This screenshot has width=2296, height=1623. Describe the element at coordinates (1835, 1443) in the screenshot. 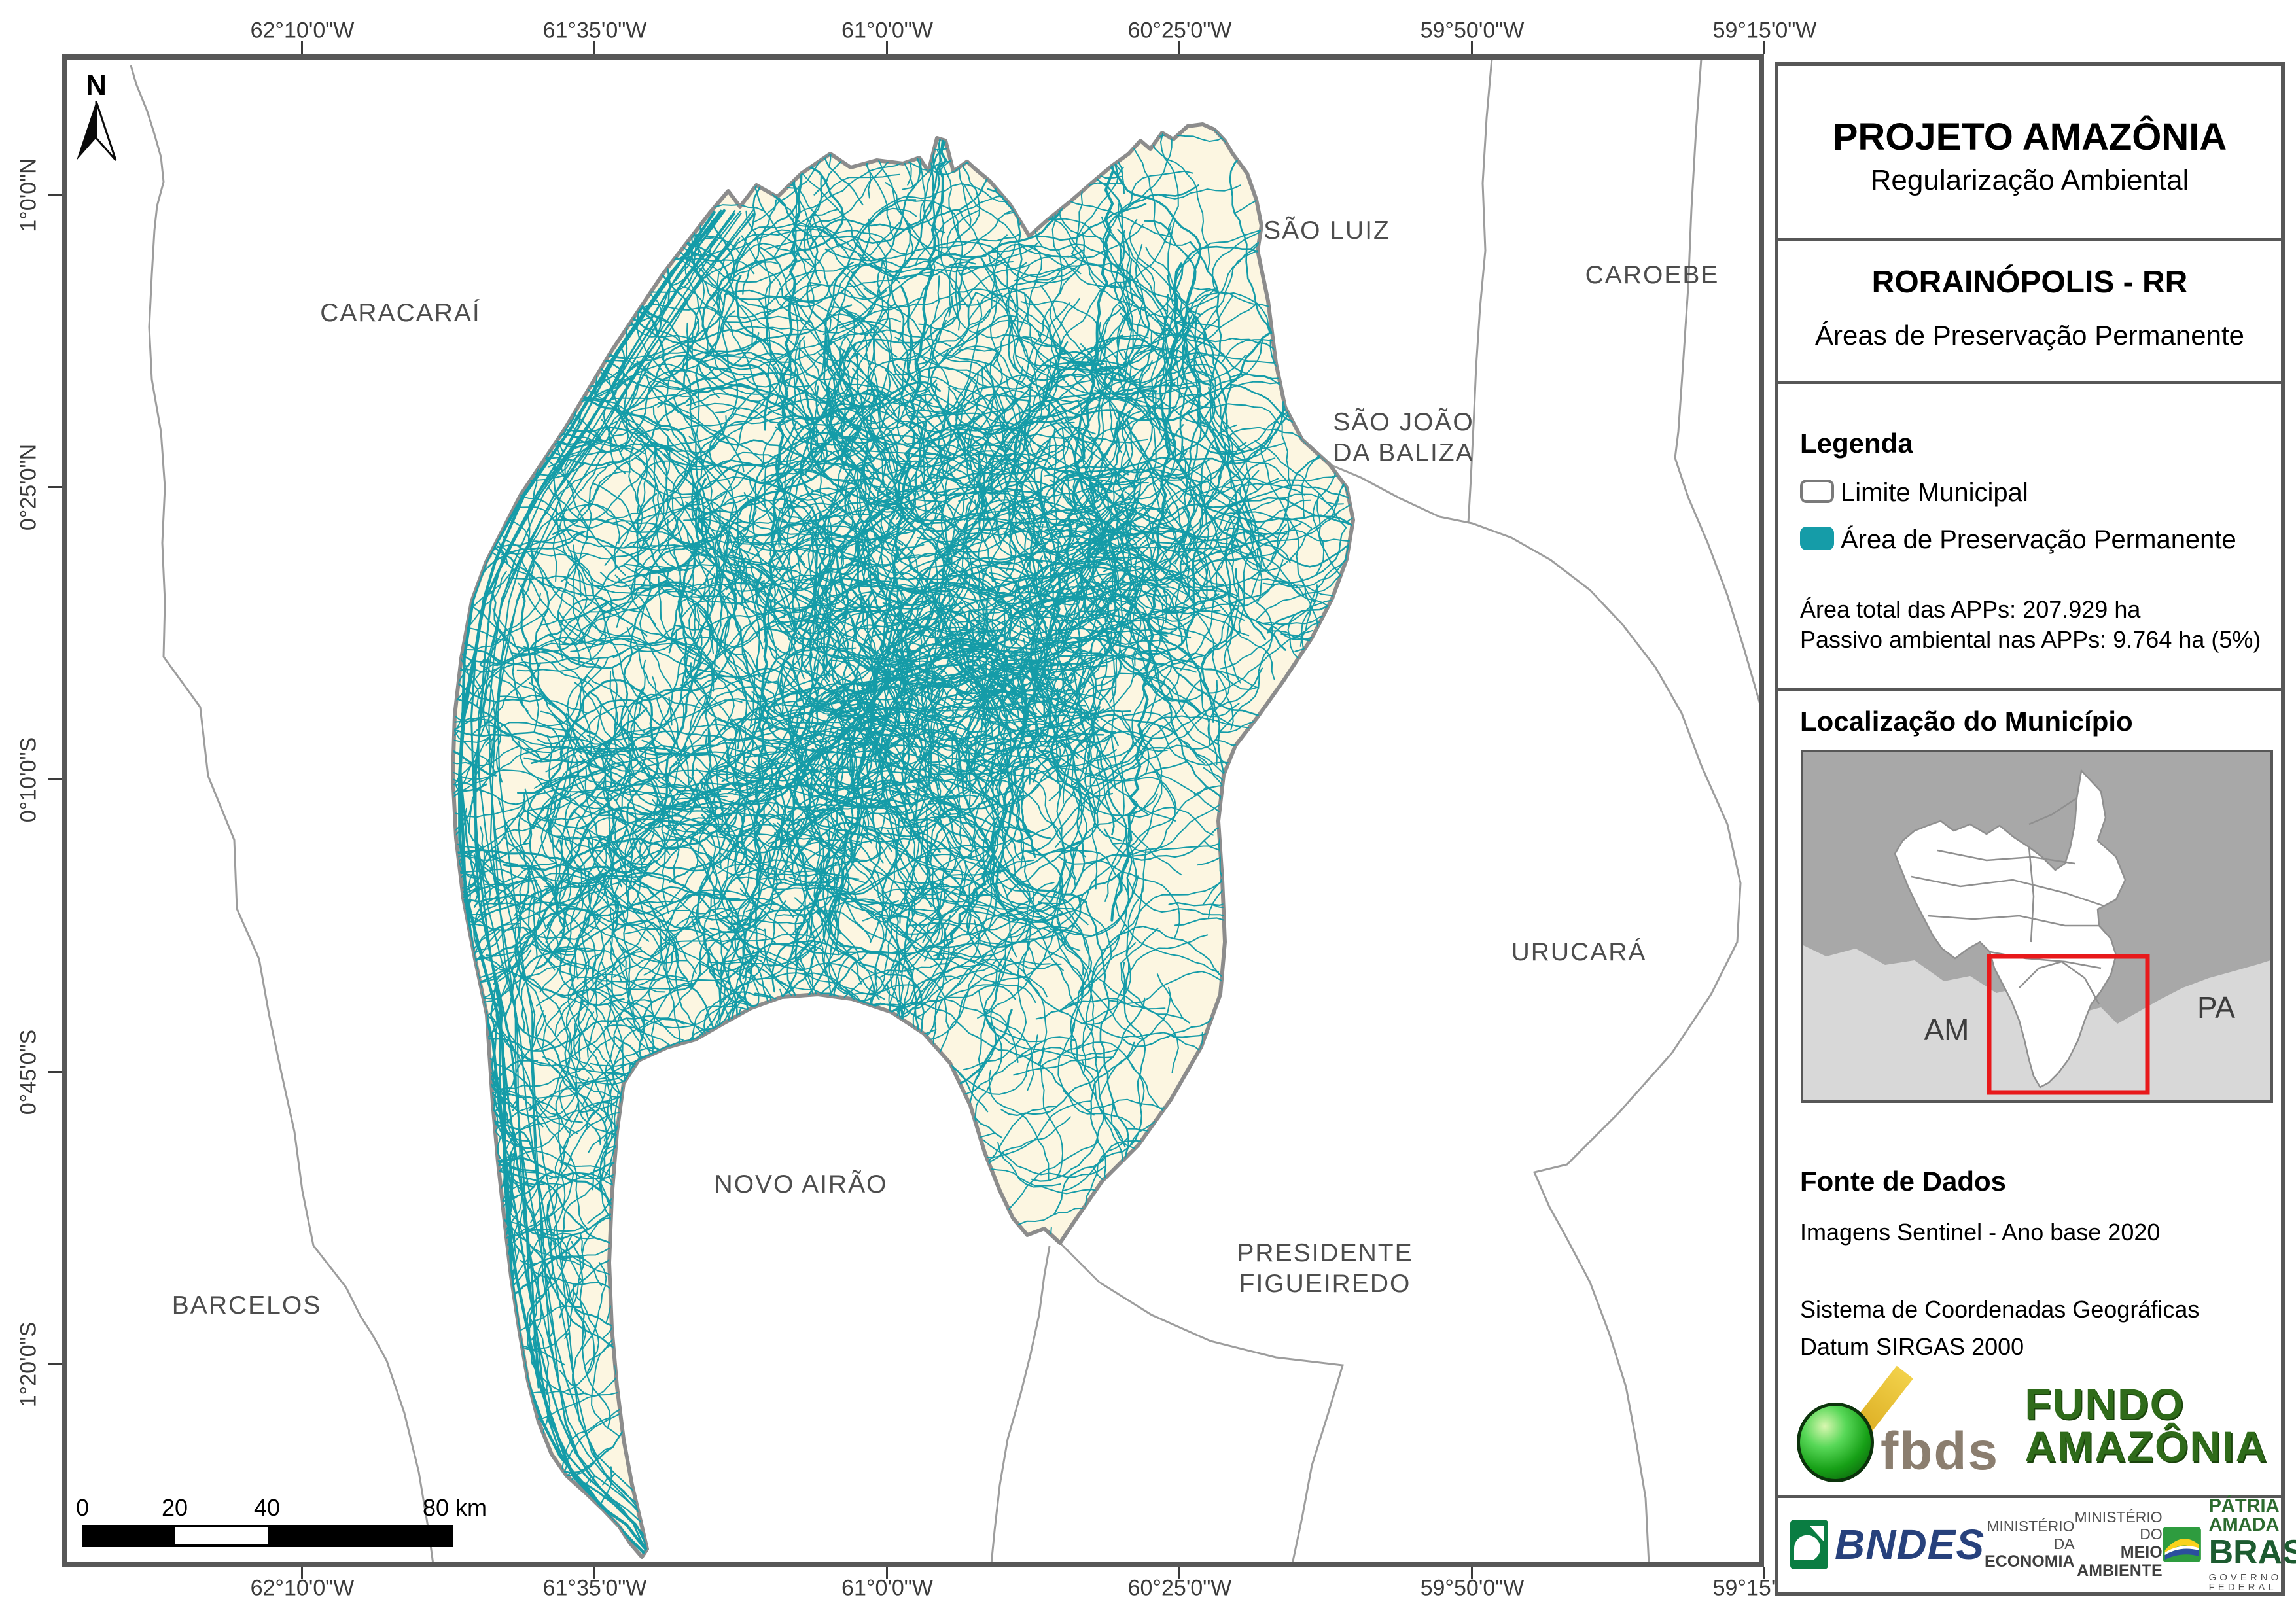

I see `fbds-sphere-icon` at that location.